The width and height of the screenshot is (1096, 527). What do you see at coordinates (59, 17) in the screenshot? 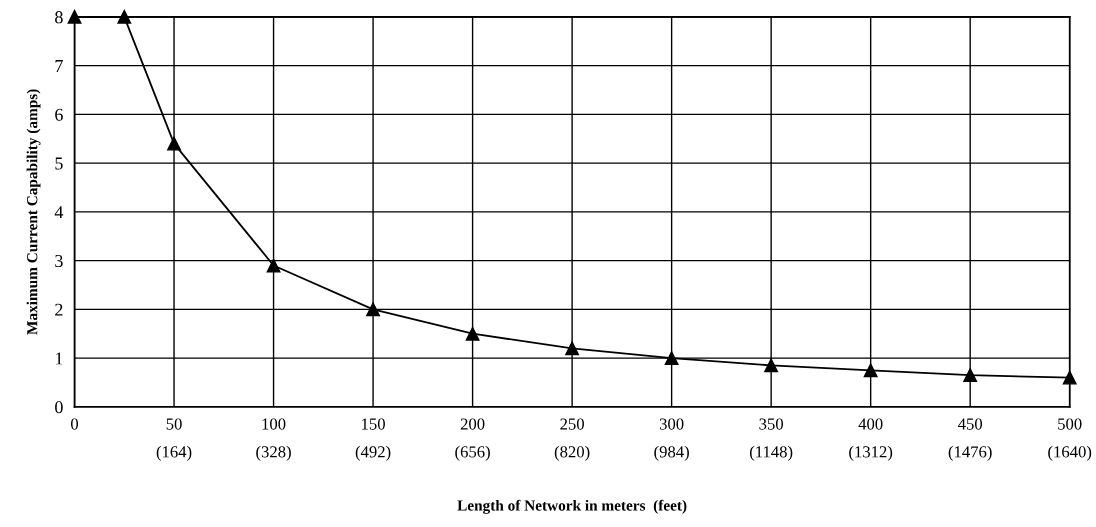
I see `y-tick-label: 8` at bounding box center [59, 17].